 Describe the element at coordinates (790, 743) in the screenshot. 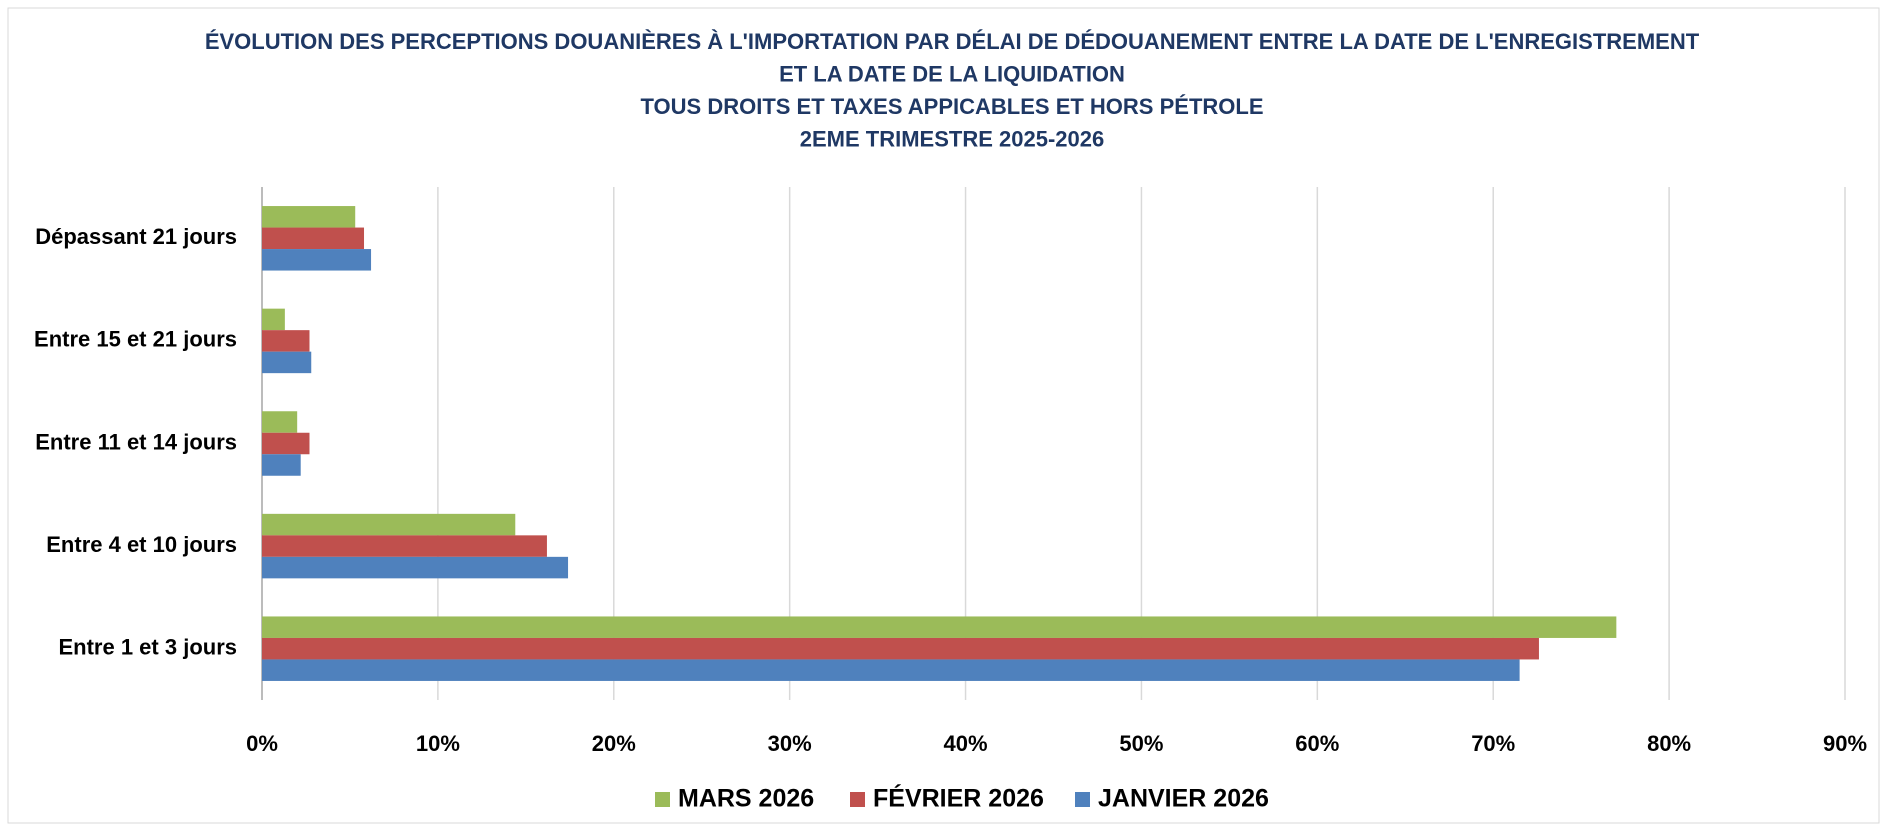

I see `x-tick-label: 30%` at that location.